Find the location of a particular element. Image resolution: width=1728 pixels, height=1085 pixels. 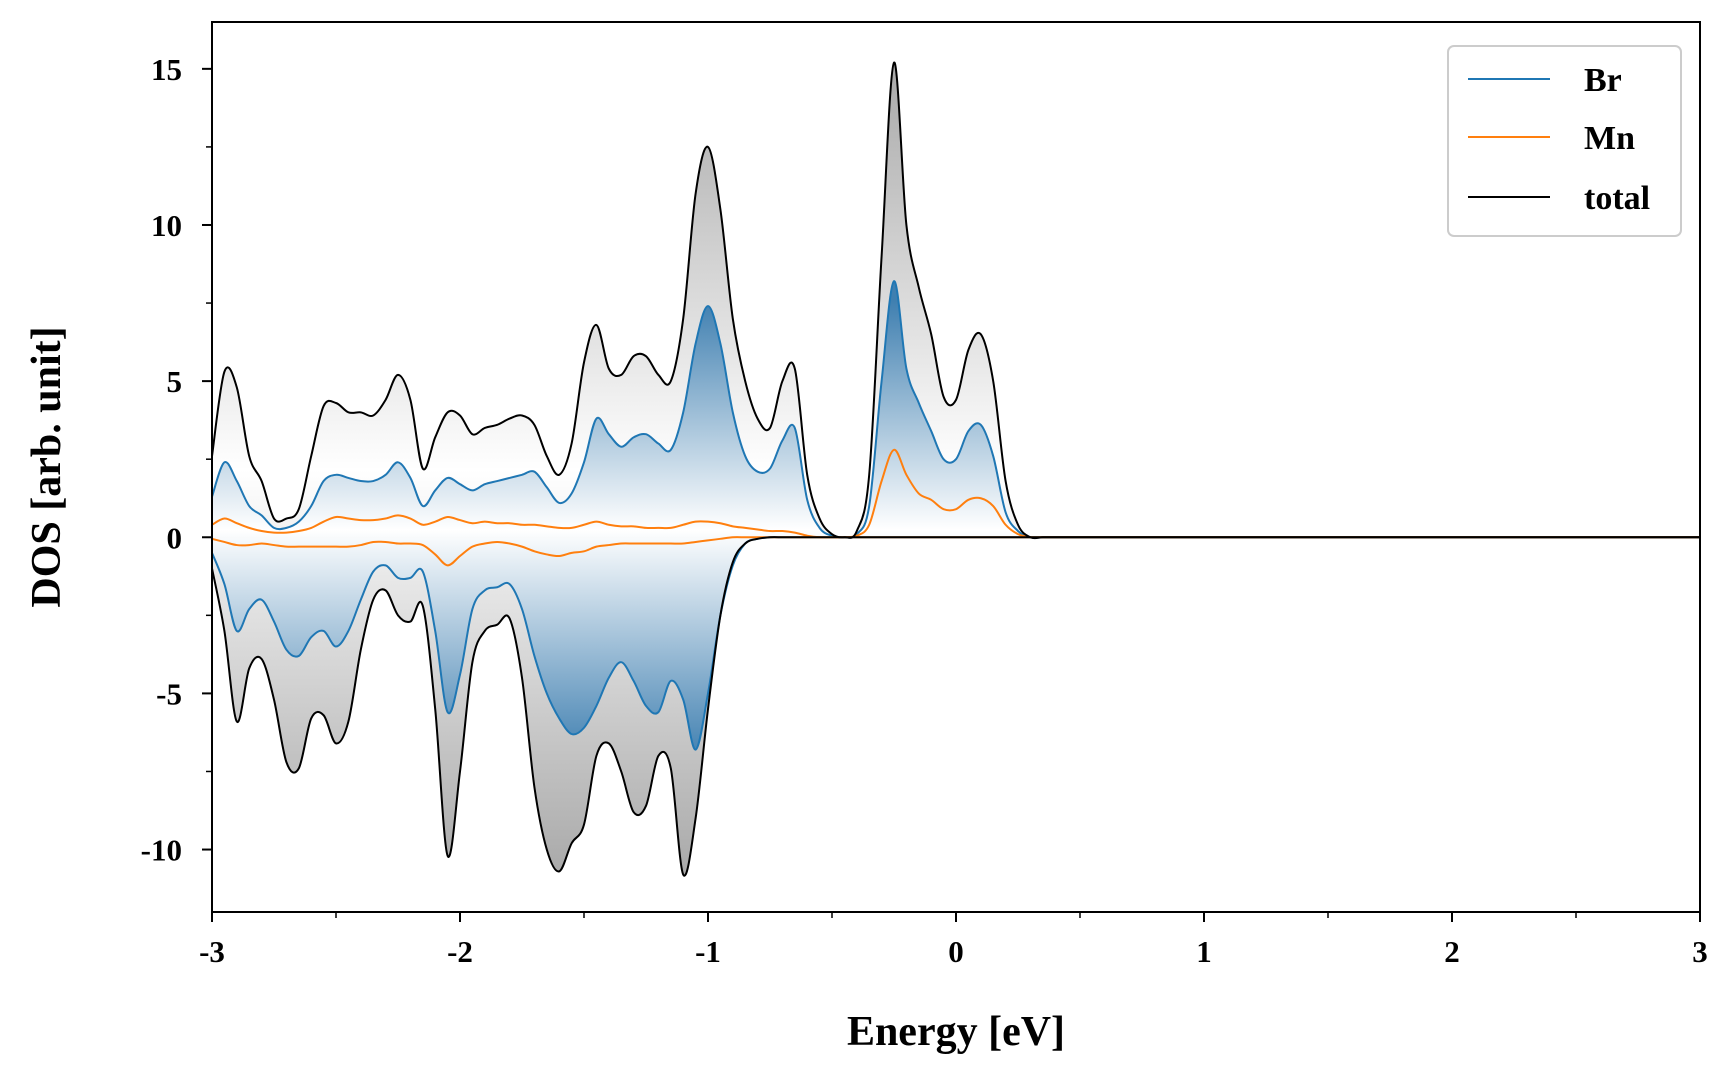

y-tick-label: 15 is located at coordinates (166, 69).